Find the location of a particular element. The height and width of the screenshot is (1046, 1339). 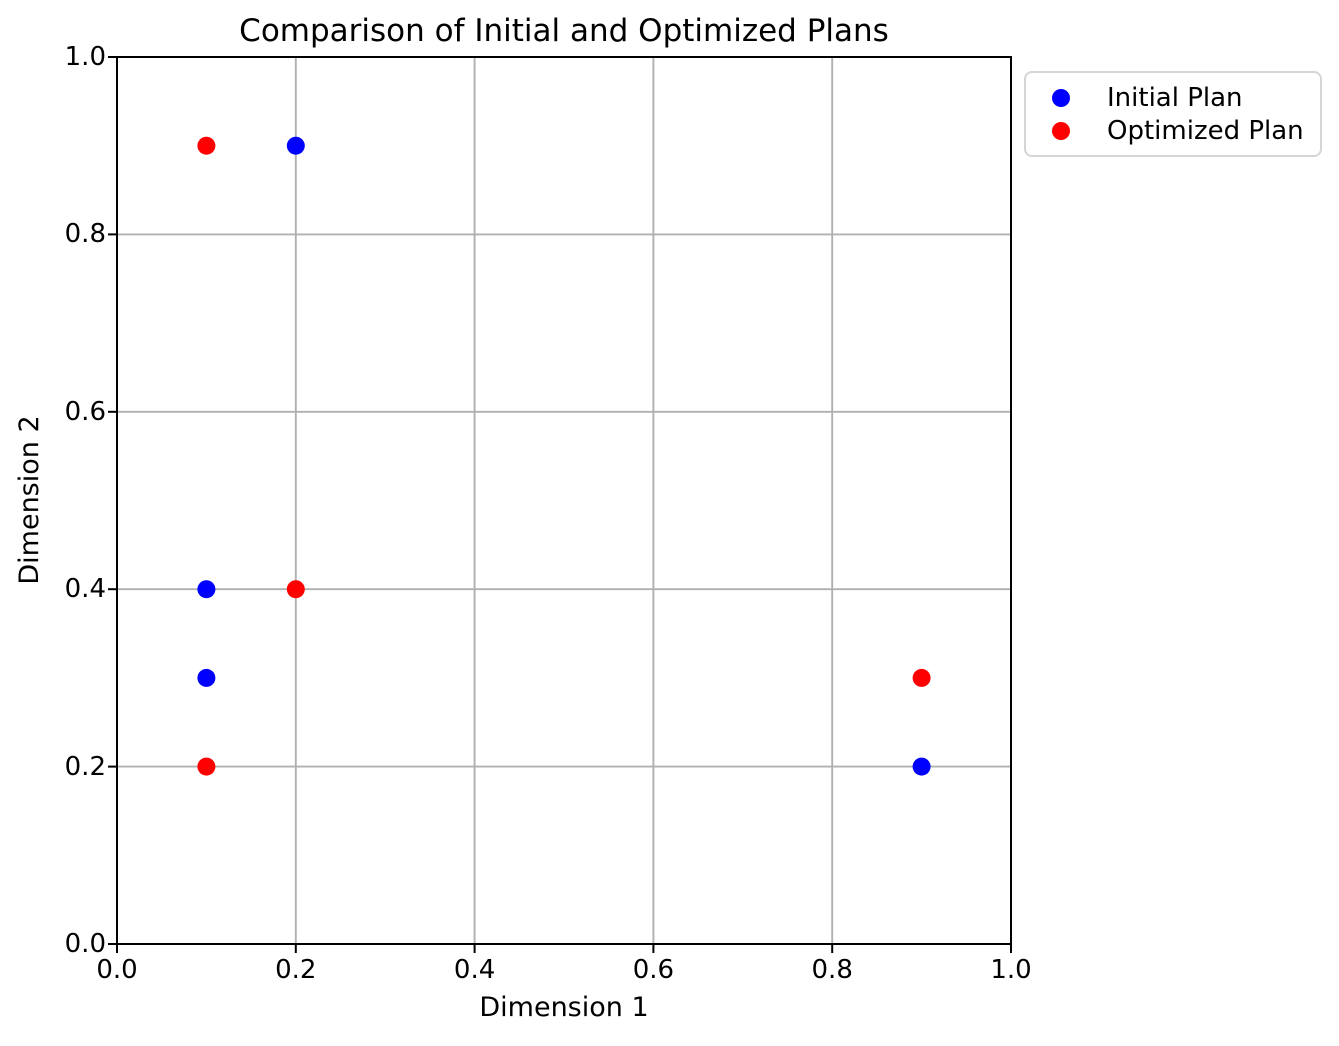

initial-plan-marker-icon is located at coordinates (1061, 97).